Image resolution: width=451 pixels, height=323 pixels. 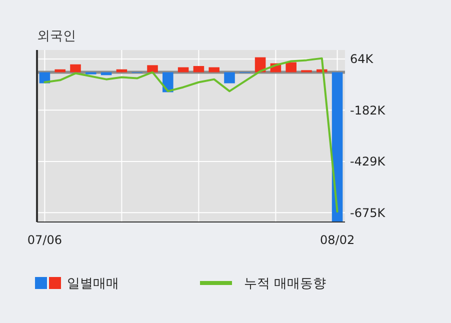 I want to click on y-tick-label: -675K, so click(x=368, y=213).